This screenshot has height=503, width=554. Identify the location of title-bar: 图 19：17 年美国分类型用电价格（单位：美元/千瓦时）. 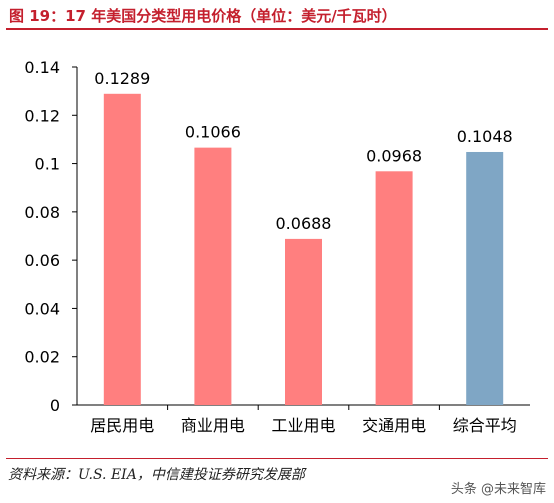
(277, 15).